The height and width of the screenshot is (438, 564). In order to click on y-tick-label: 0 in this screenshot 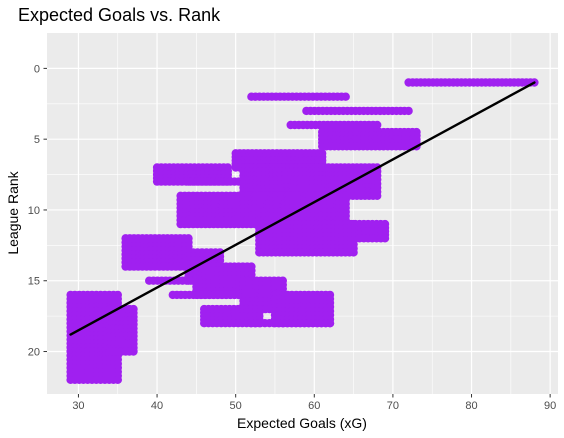, I will do `click(37, 69)`.